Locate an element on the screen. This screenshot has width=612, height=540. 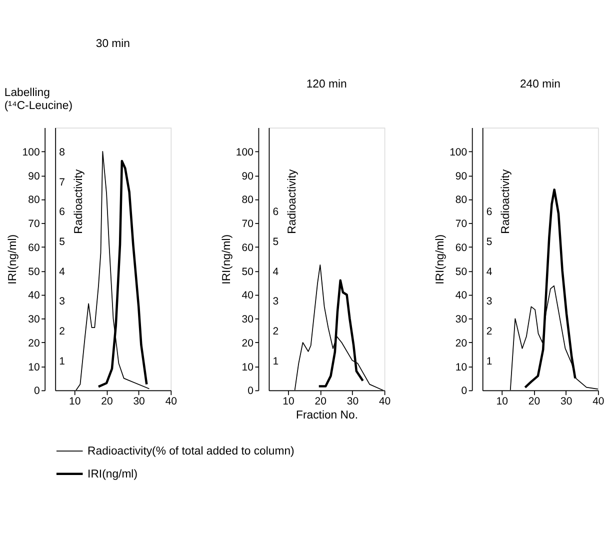
line-series is located at coordinates (341, 333).